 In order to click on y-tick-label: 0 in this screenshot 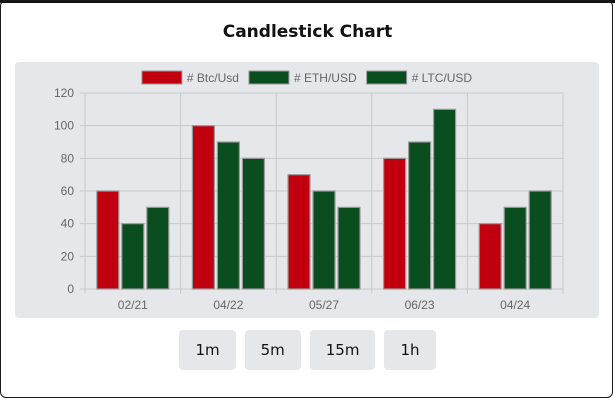, I will do `click(70, 289)`.